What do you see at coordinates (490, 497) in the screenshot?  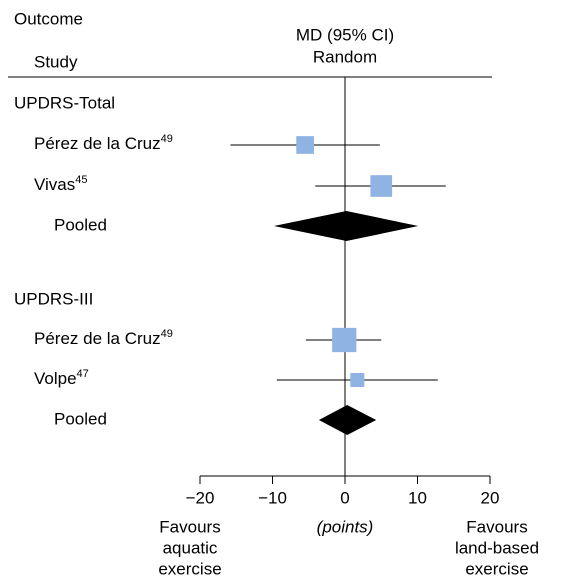 I see `x-tick-label: 20` at bounding box center [490, 497].